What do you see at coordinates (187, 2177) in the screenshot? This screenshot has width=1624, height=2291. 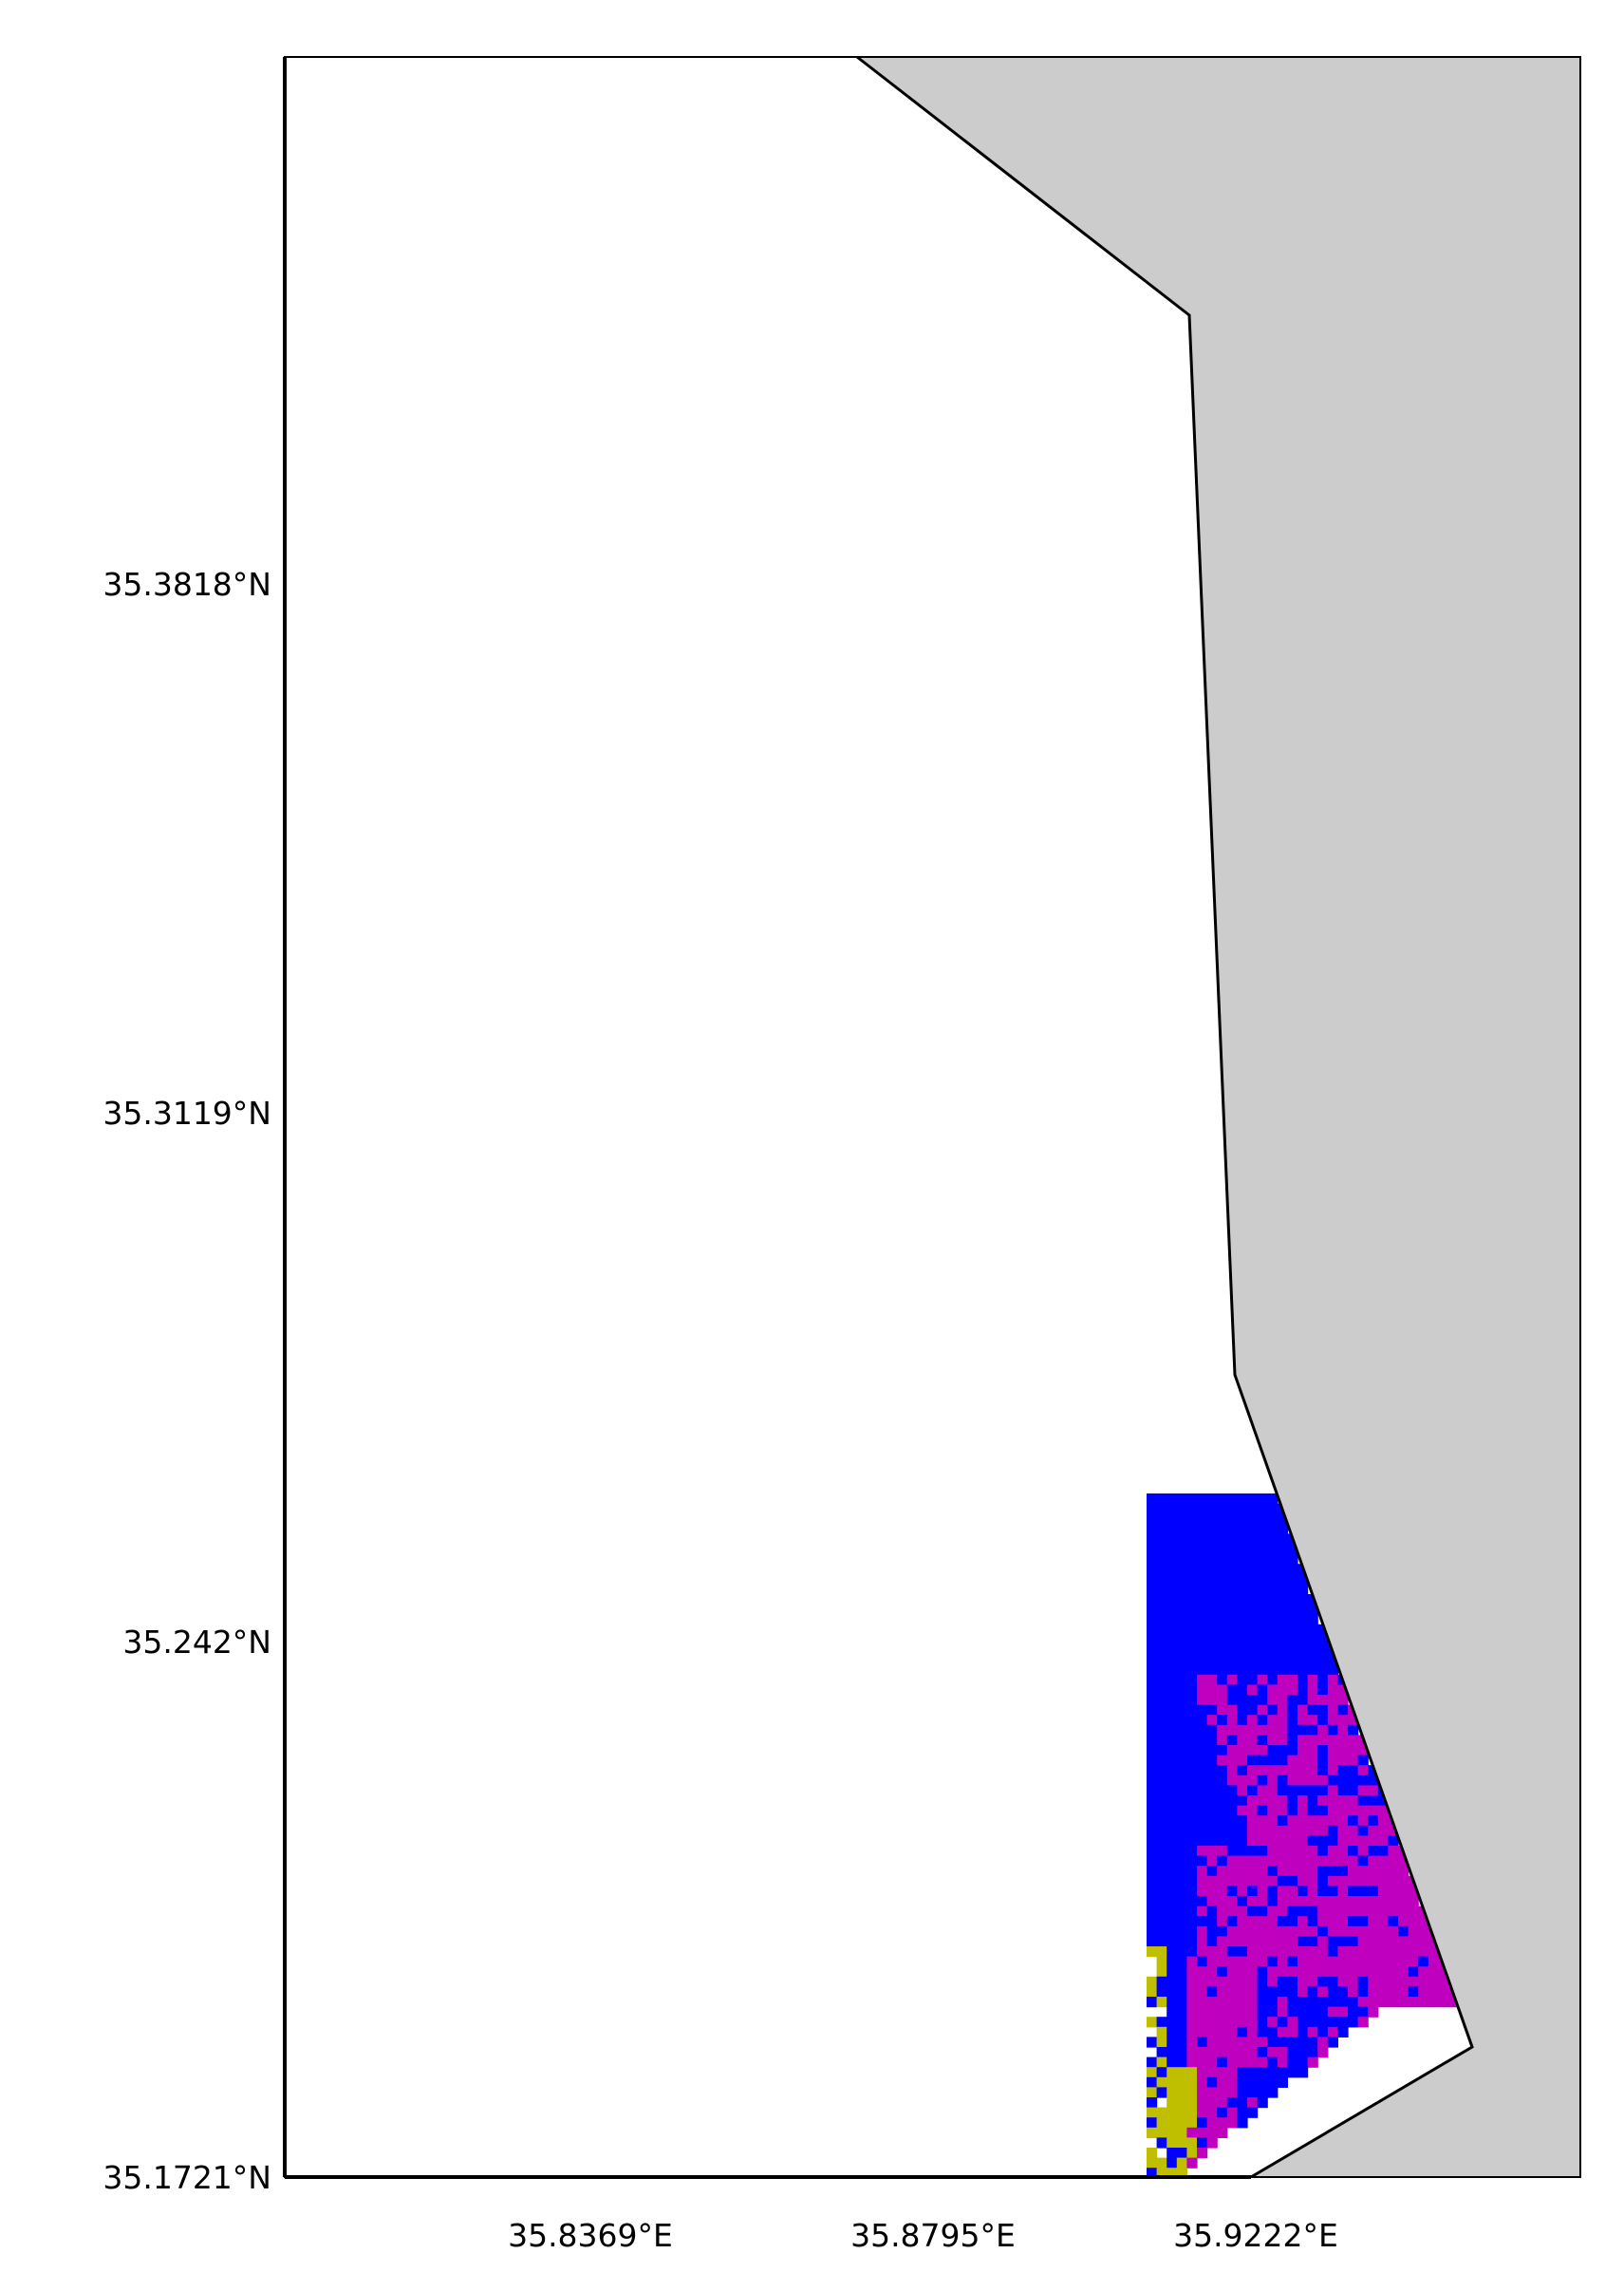 I see `y-tick-label: 35.1721°N` at bounding box center [187, 2177].